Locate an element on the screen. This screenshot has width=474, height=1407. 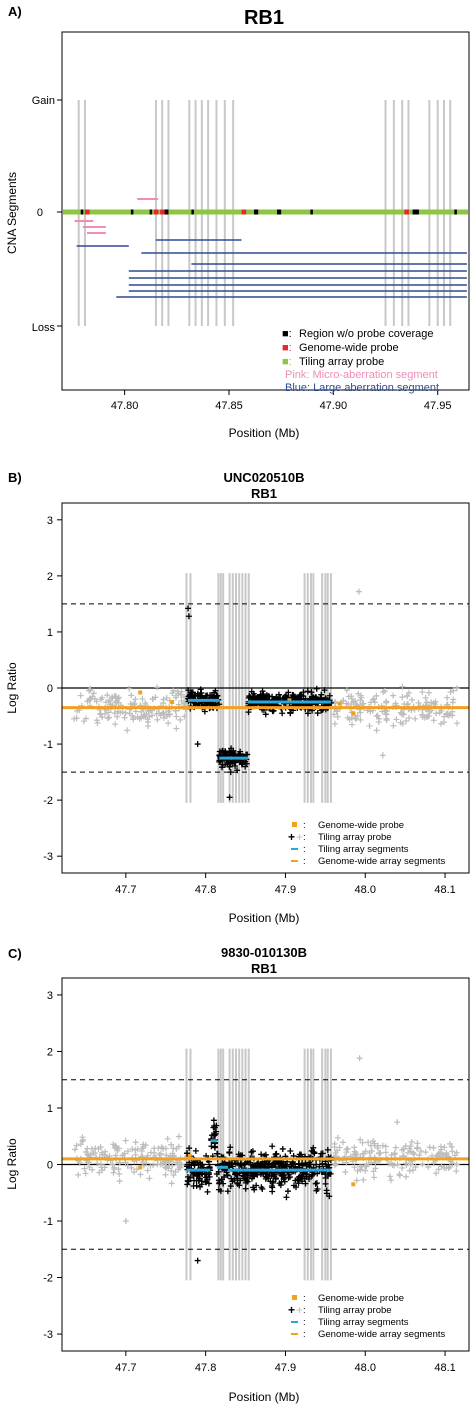
legend-swatch-genome-wide-probe is located at coordinates (294, 1297).